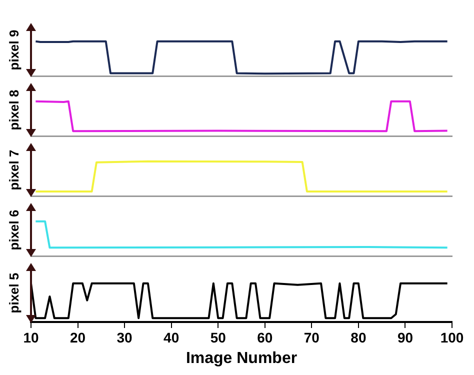 Image resolution: width=474 pixels, height=375 pixels. What do you see at coordinates (358, 337) in the screenshot?
I see `x-tick-label: 80` at bounding box center [358, 337].